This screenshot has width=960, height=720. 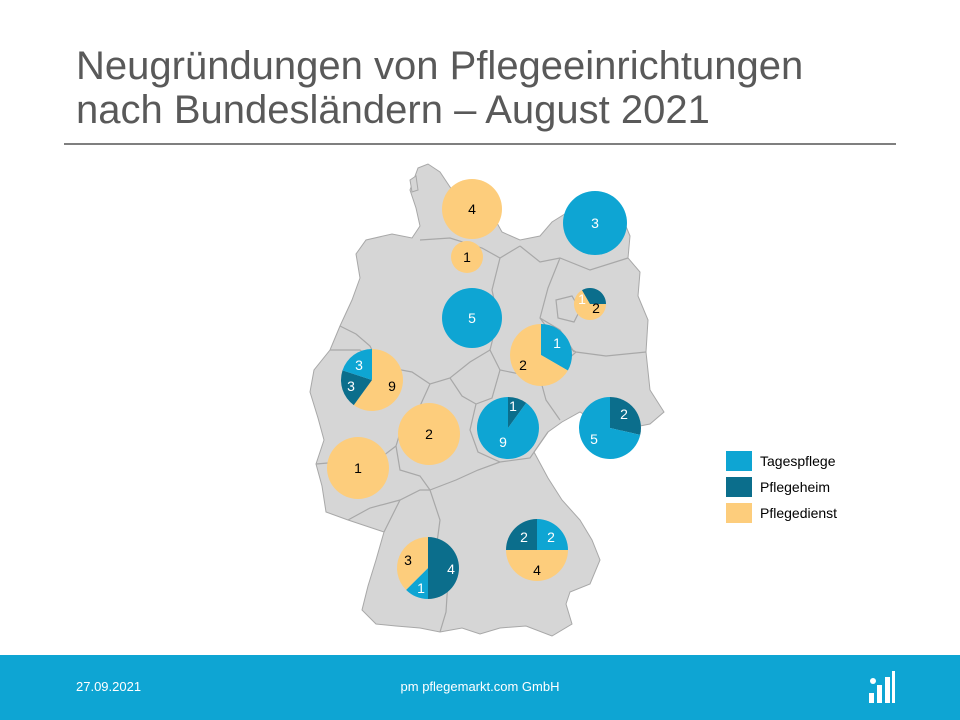 What do you see at coordinates (739, 513) in the screenshot?
I see `legend-swatch-pflegedienst` at bounding box center [739, 513].